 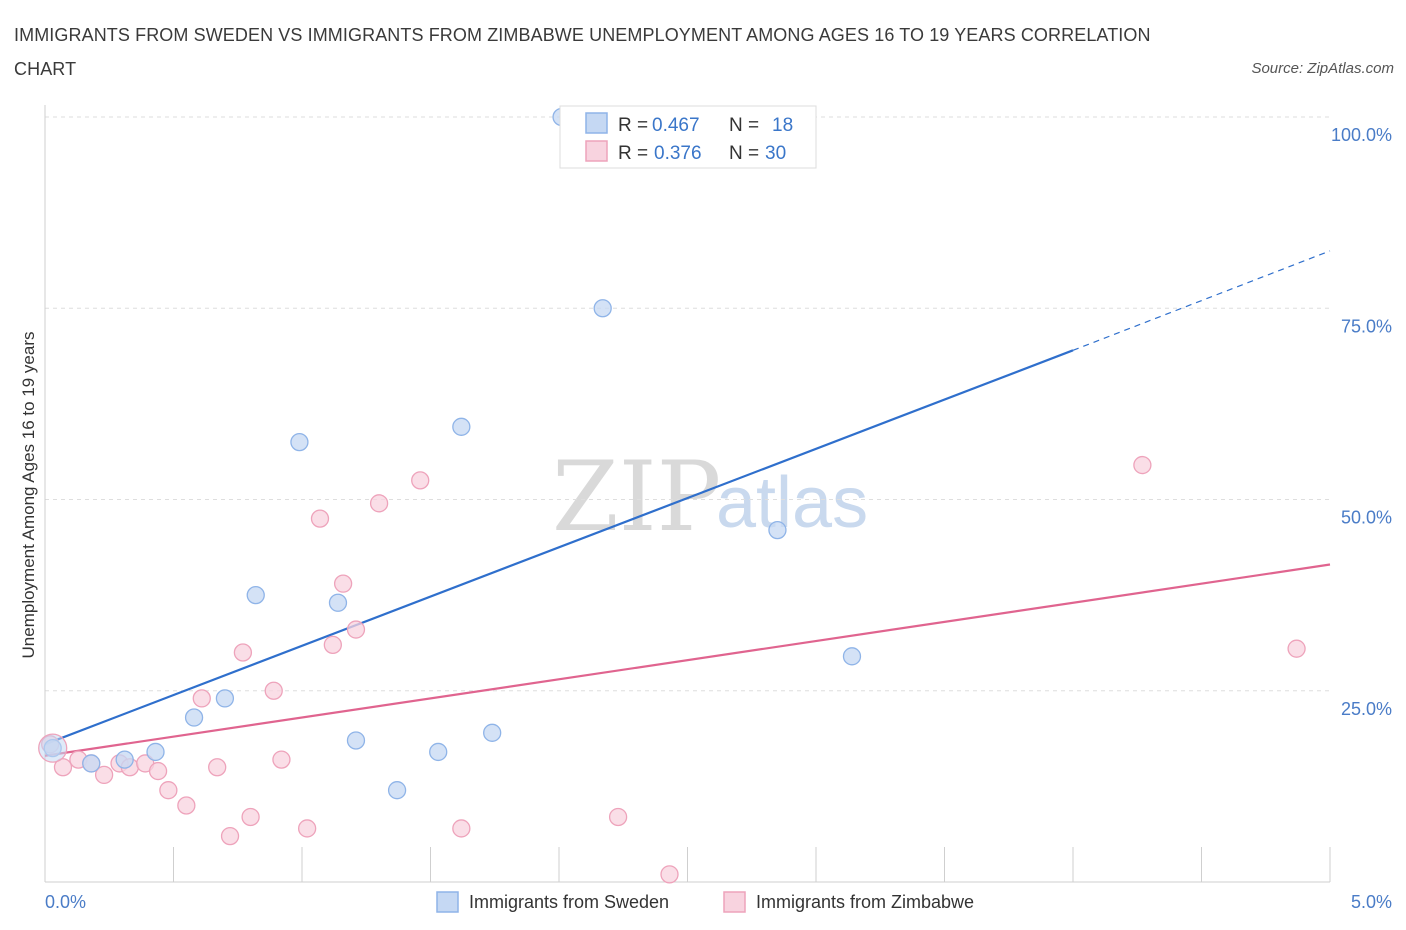 I want to click on x-tick-max: 5.0%, so click(x=1371, y=902).